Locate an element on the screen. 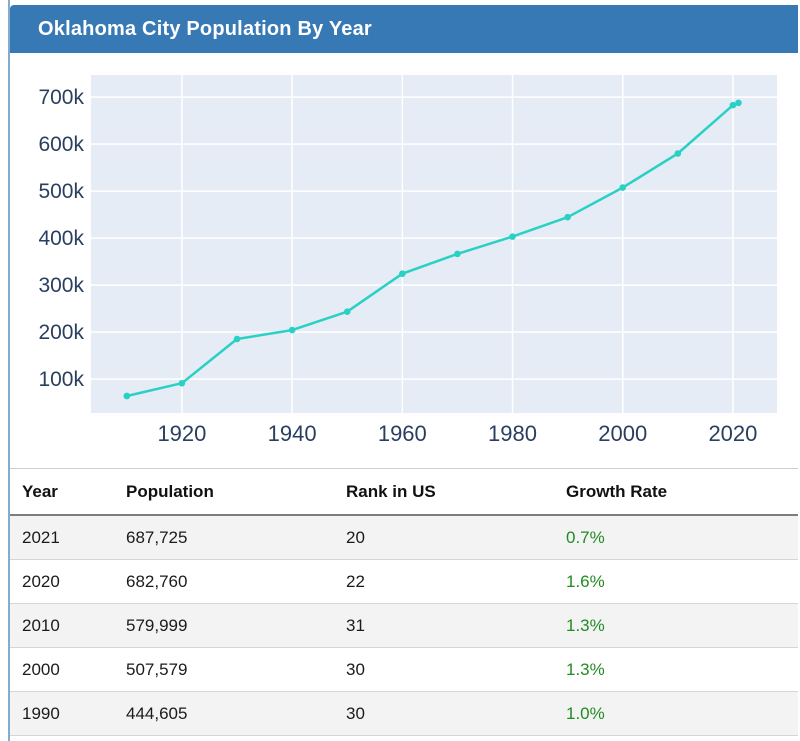  table-header-row: Year Population Rank in US Growth Rate is located at coordinates (404, 492).